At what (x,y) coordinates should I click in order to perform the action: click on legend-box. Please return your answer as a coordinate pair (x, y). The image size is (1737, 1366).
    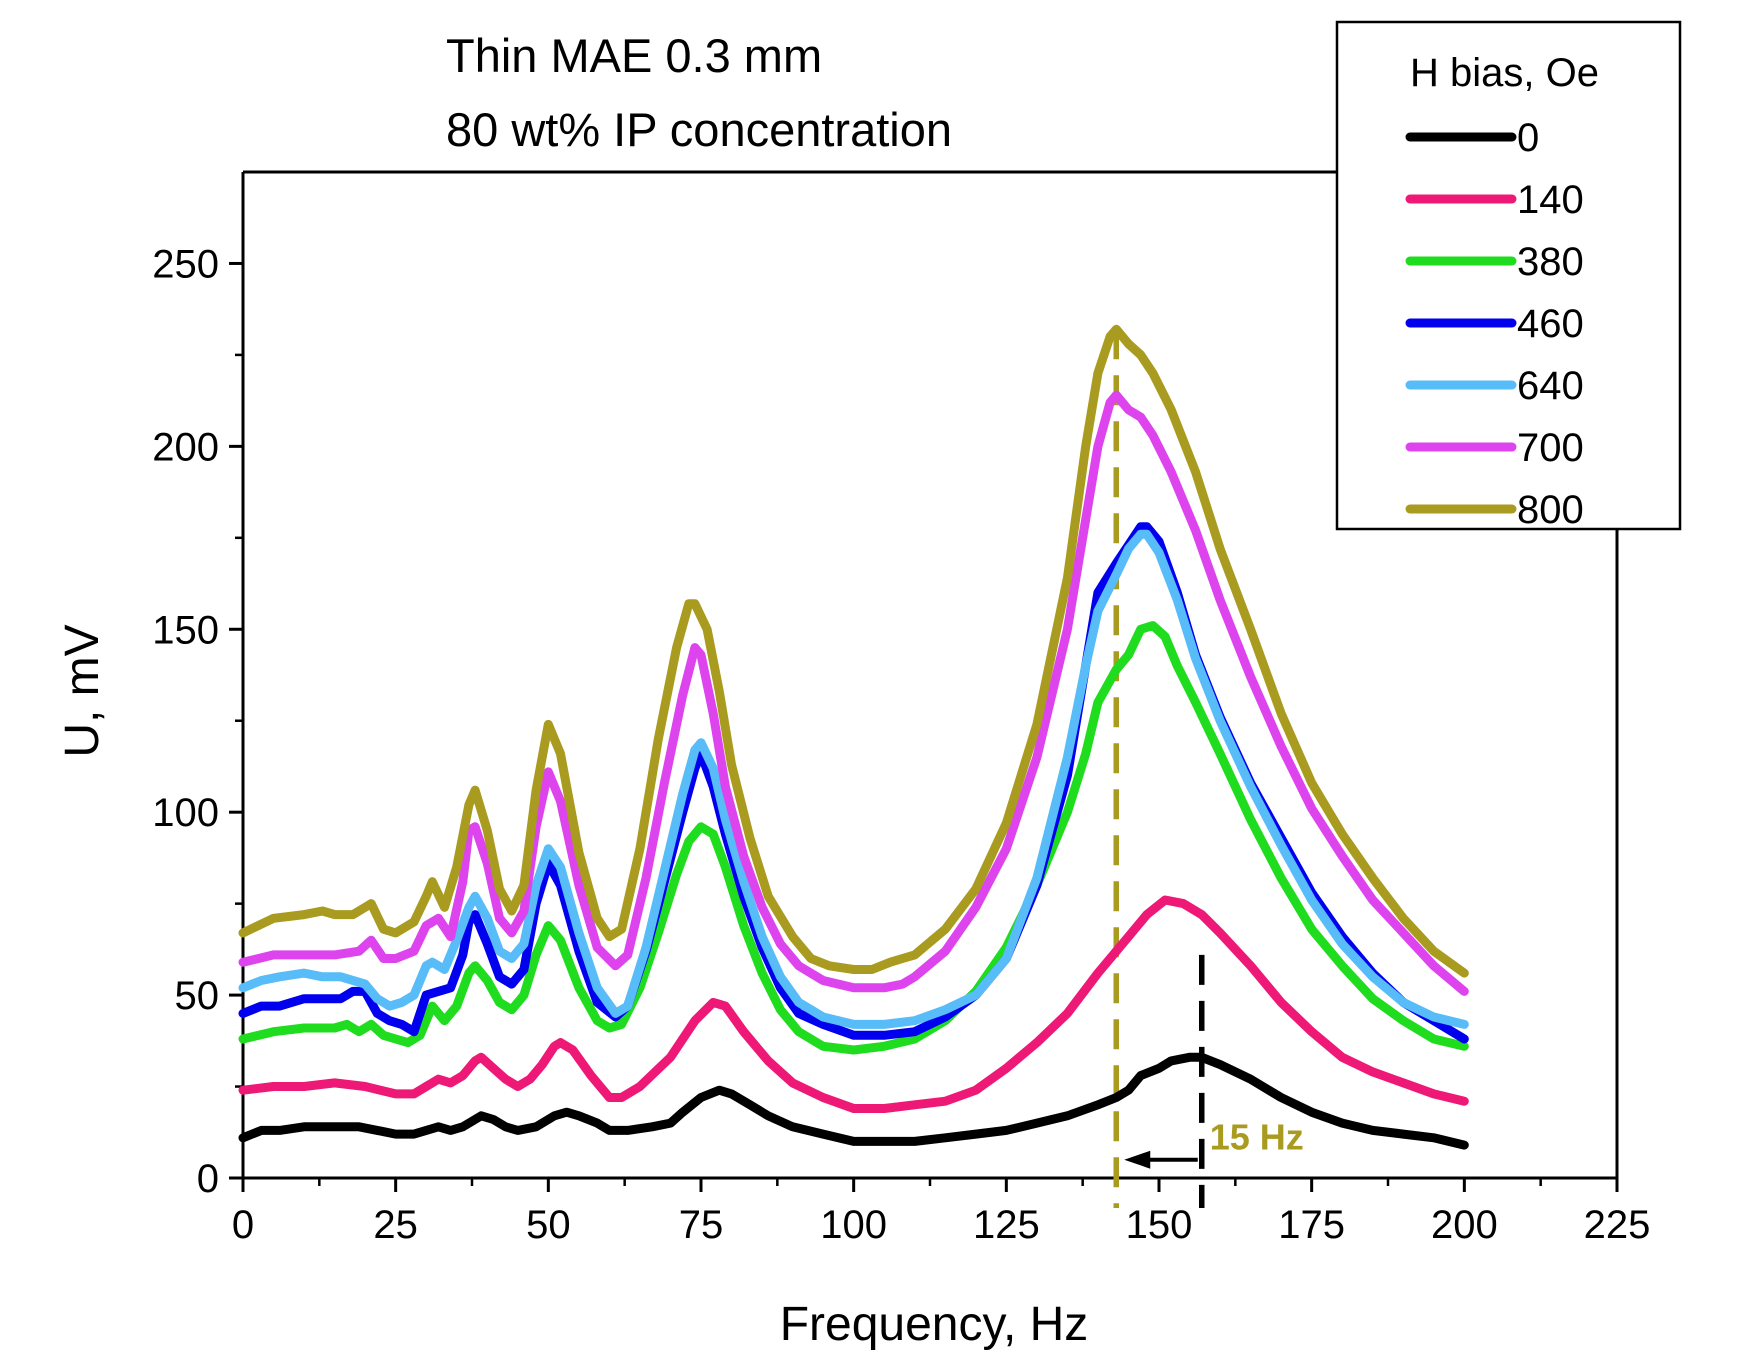
    Looking at the image, I should click on (1508, 275).